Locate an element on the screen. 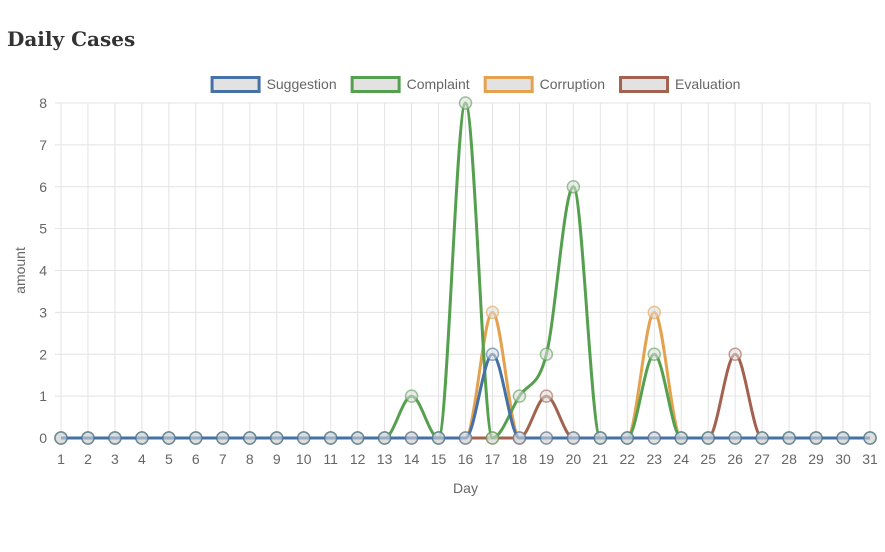  y-tick-label: 6 is located at coordinates (43, 187).